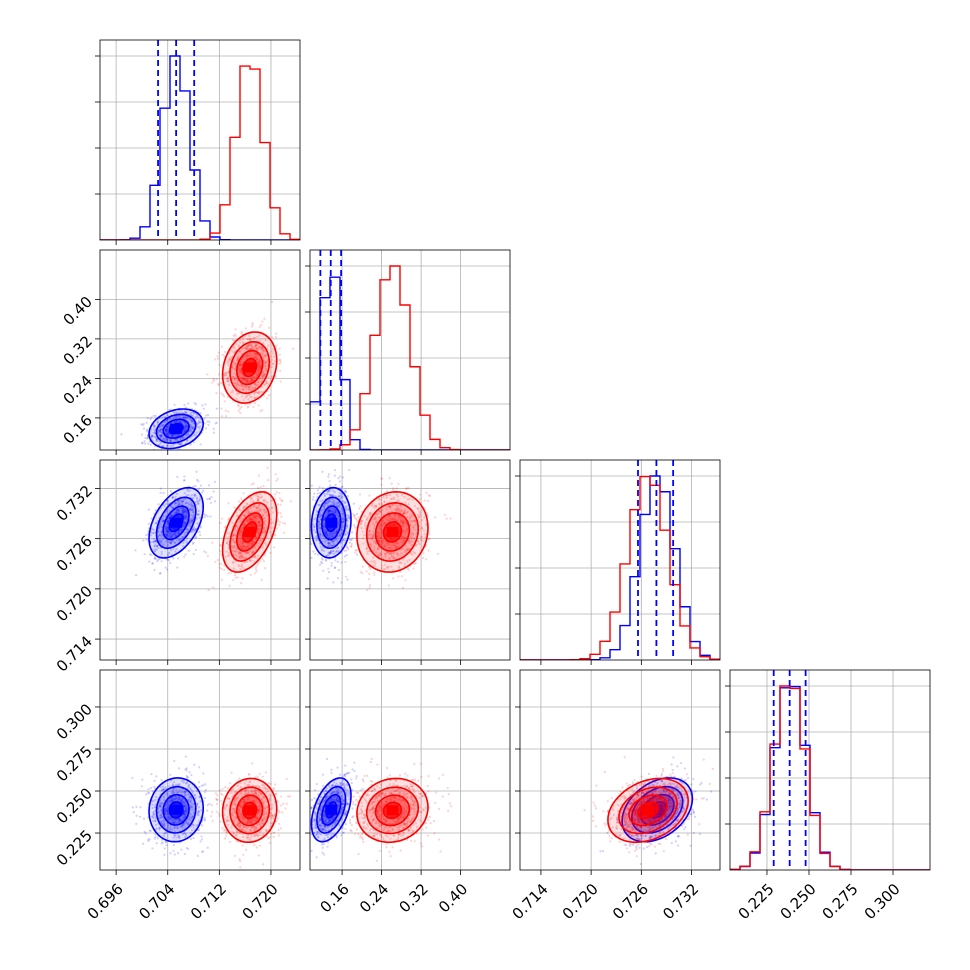 The image size is (970, 970). I want to click on scatter-blue, so click(175, 523).